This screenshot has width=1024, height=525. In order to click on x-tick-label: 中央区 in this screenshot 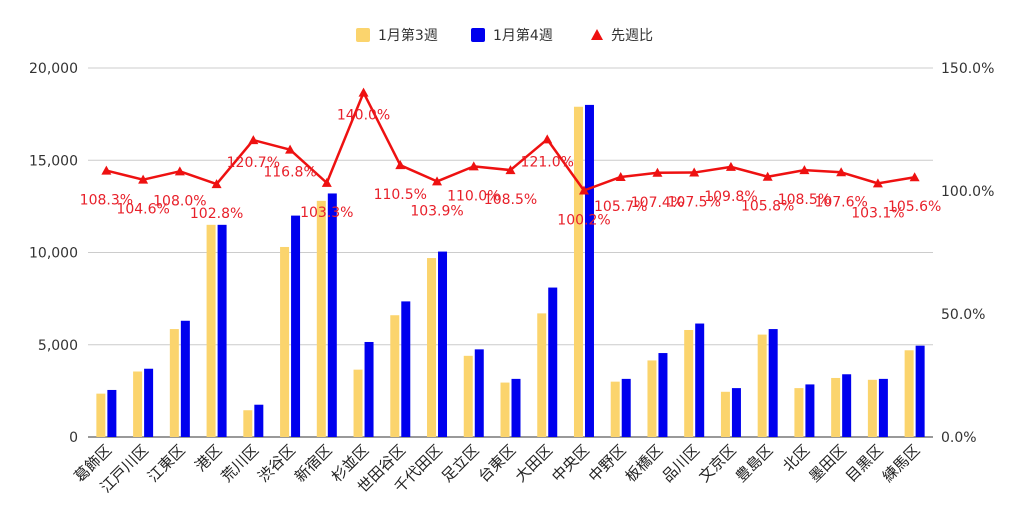, I will do `click(570, 463)`.